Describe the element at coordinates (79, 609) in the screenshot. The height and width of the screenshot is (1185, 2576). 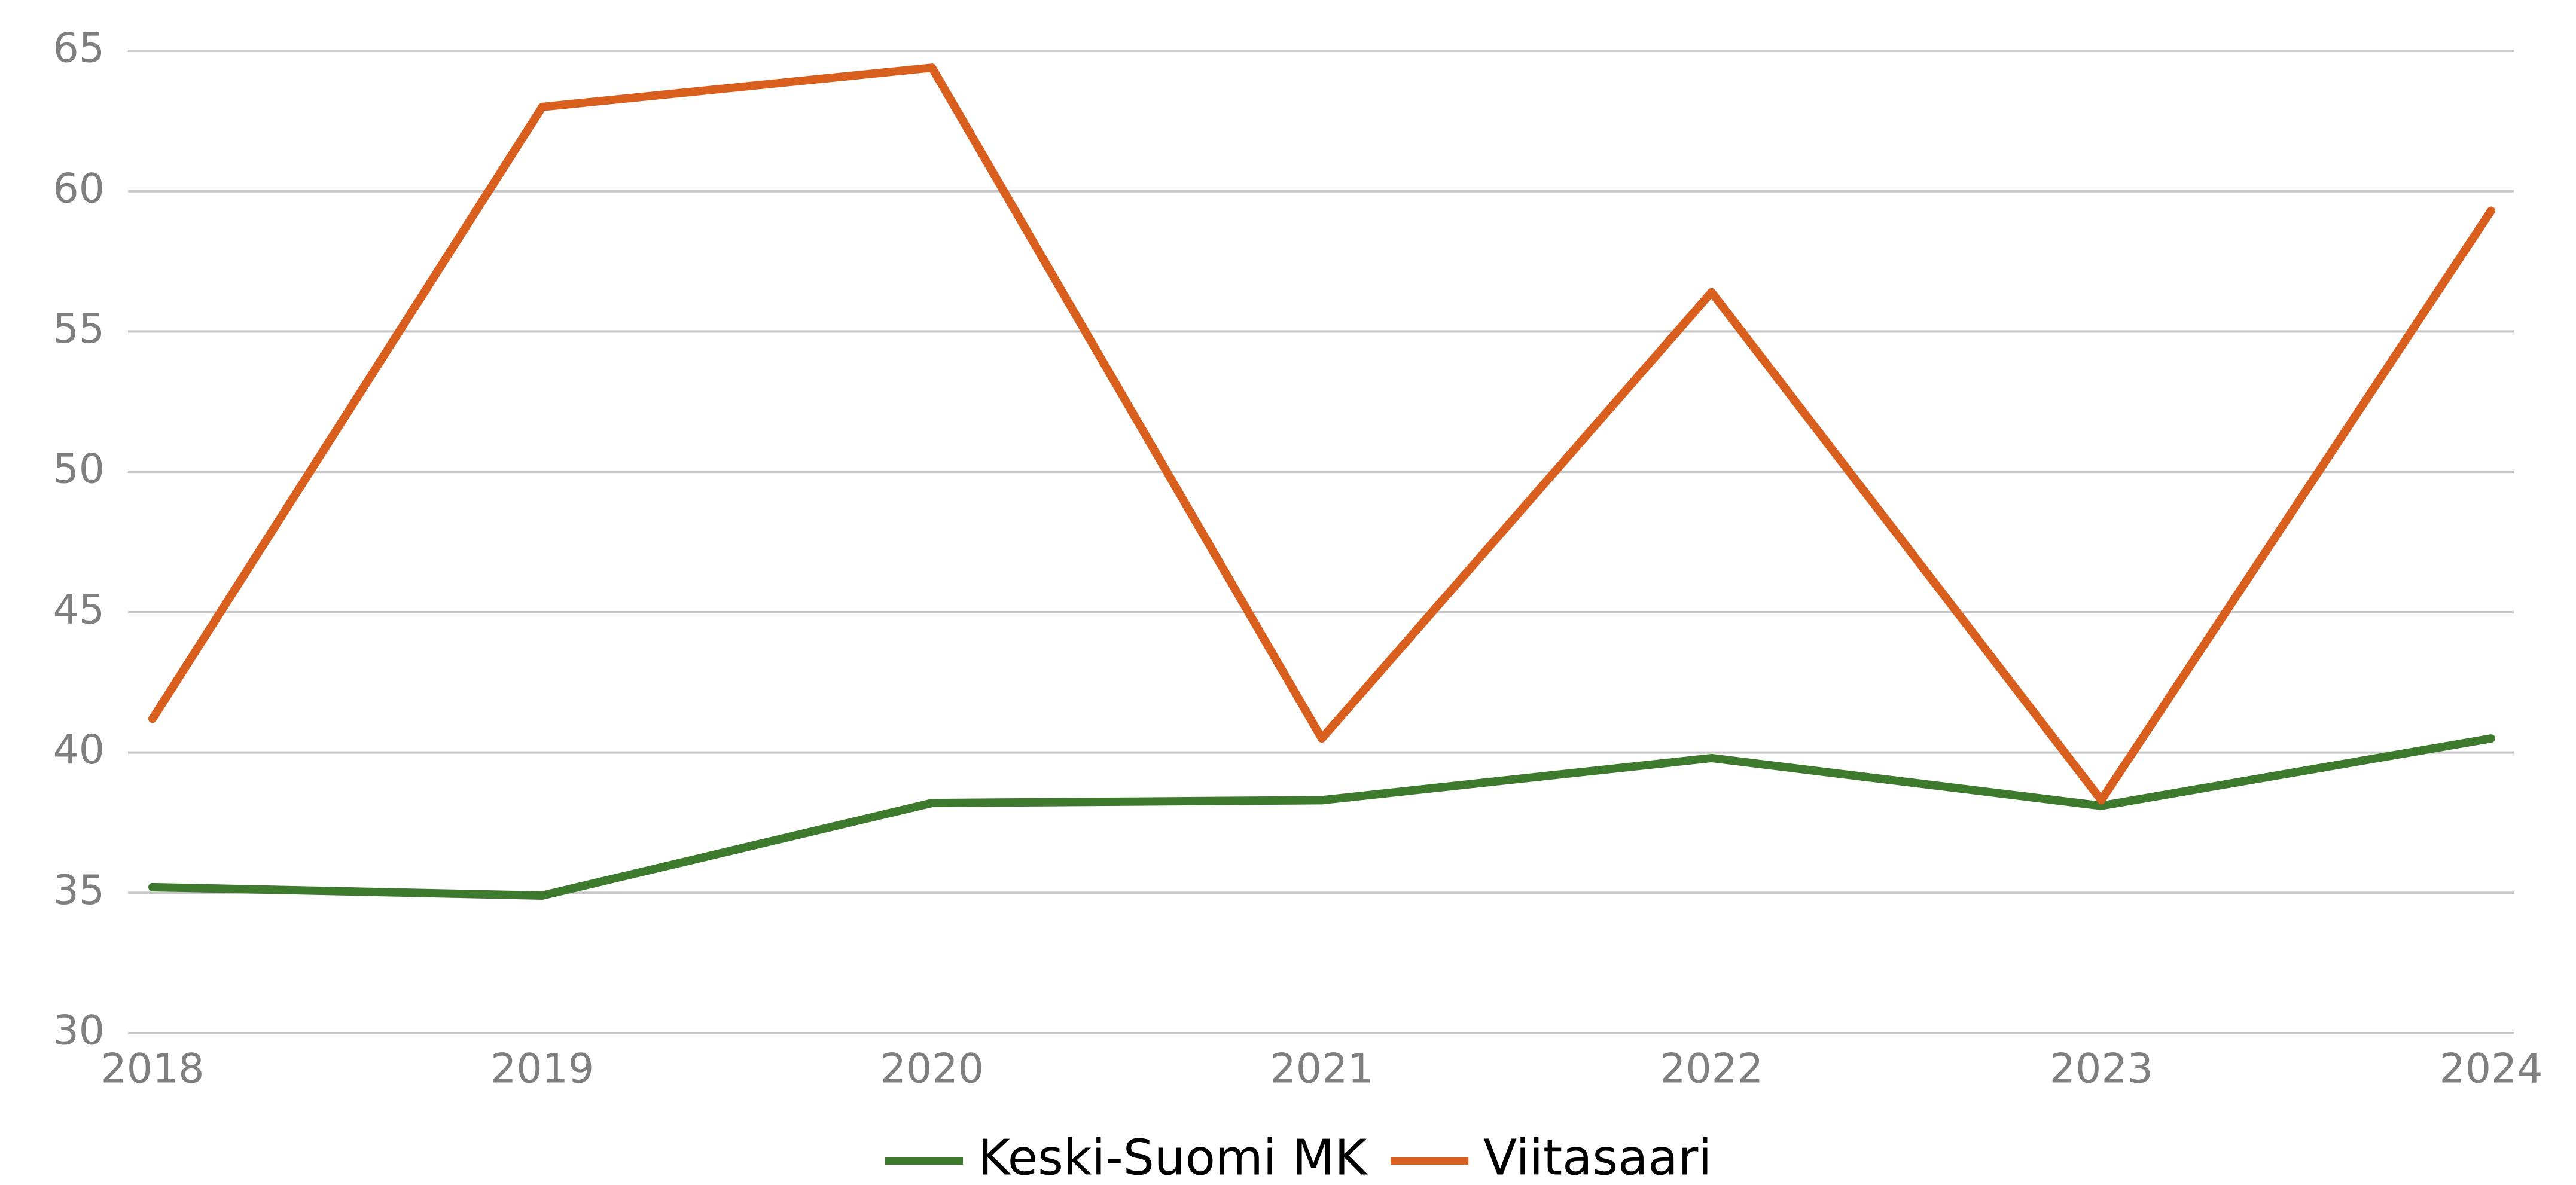
I see `y-tick-label: 45` at that location.